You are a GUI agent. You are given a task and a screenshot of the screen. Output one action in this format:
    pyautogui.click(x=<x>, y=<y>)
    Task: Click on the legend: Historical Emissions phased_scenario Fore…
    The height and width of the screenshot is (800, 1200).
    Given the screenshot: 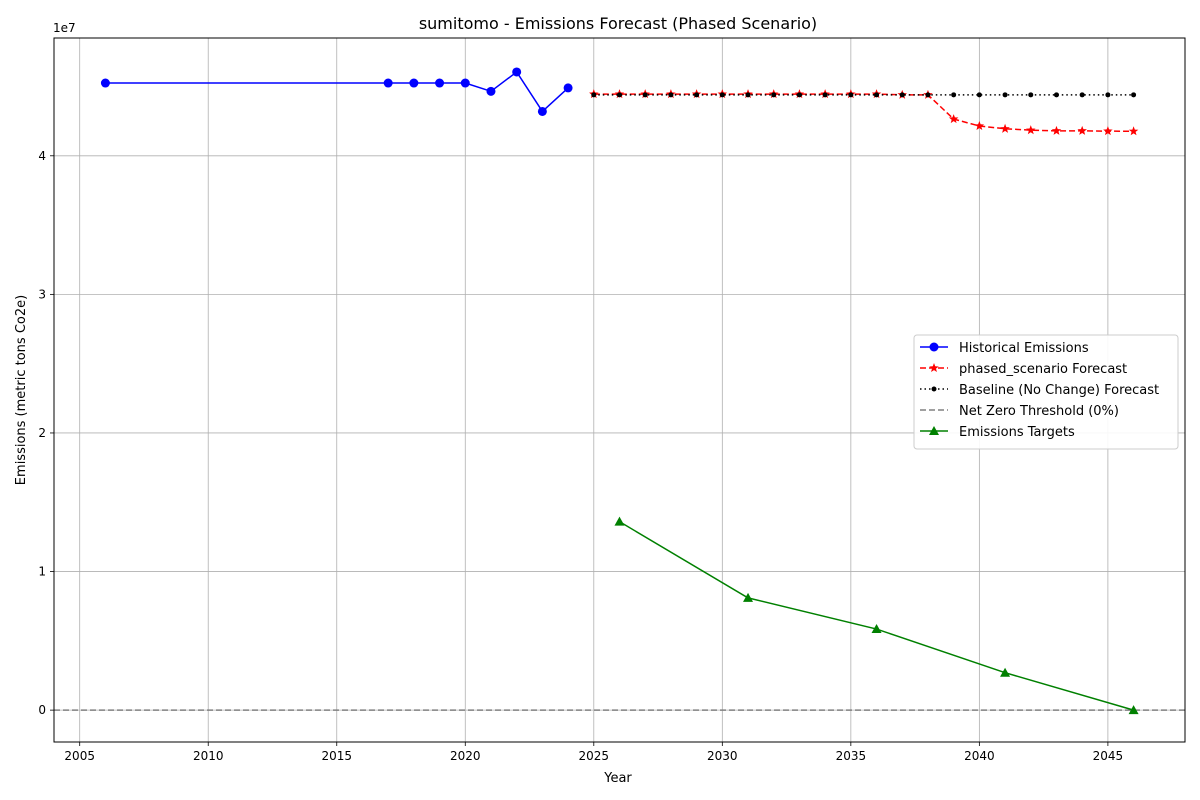 What is the action you would take?
    pyautogui.click(x=1046, y=392)
    